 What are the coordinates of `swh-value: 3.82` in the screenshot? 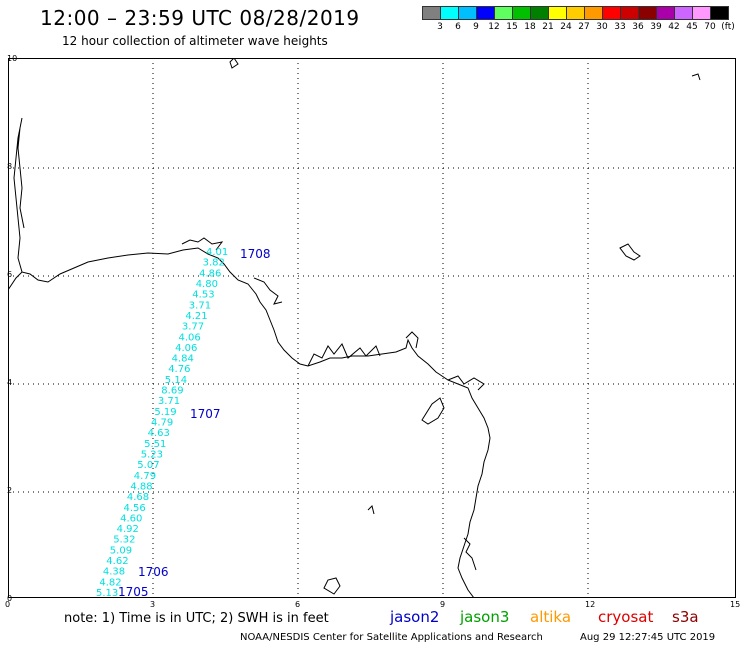 It's located at (214, 263).